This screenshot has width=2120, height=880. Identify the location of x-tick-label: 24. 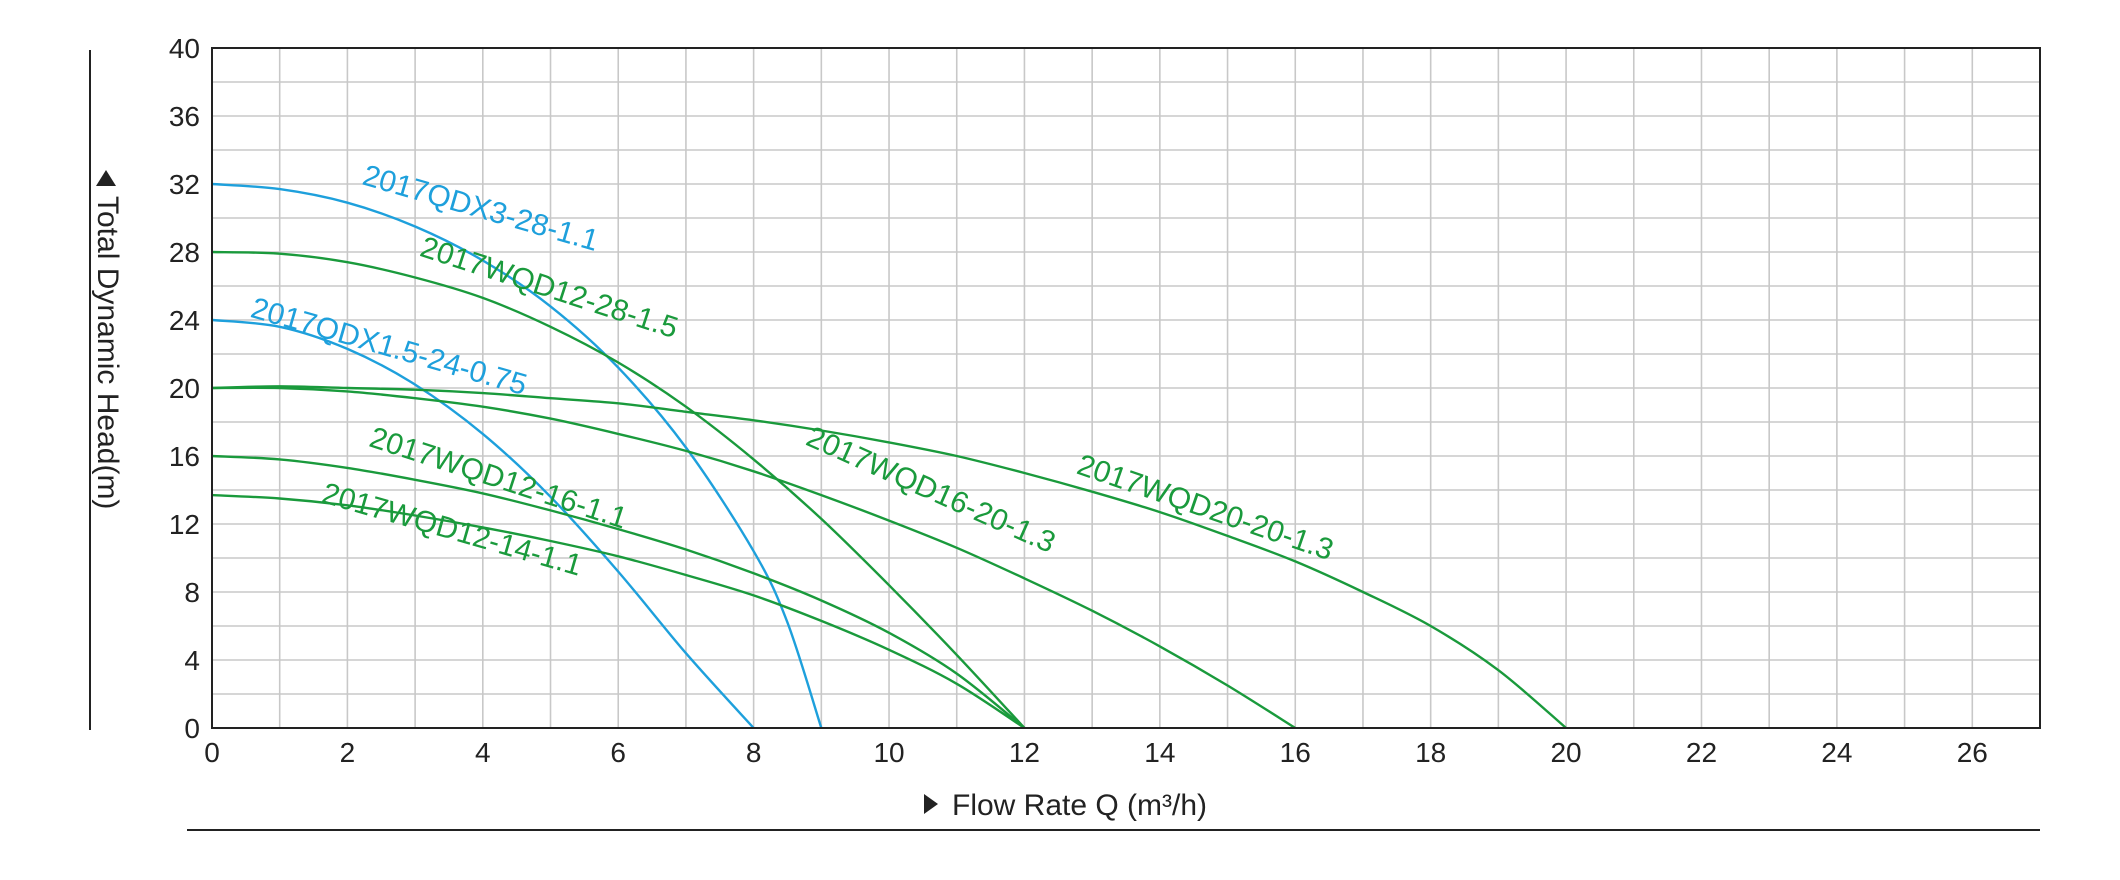
(1836, 752).